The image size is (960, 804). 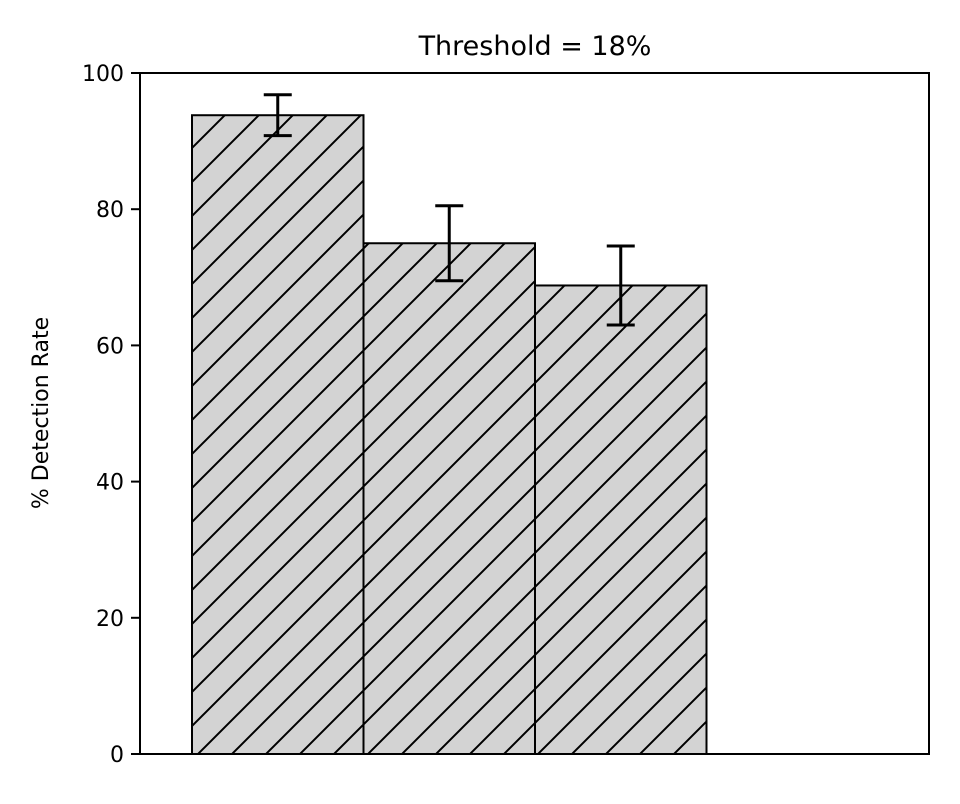 I want to click on y-tick-label: 0, so click(x=117, y=755).